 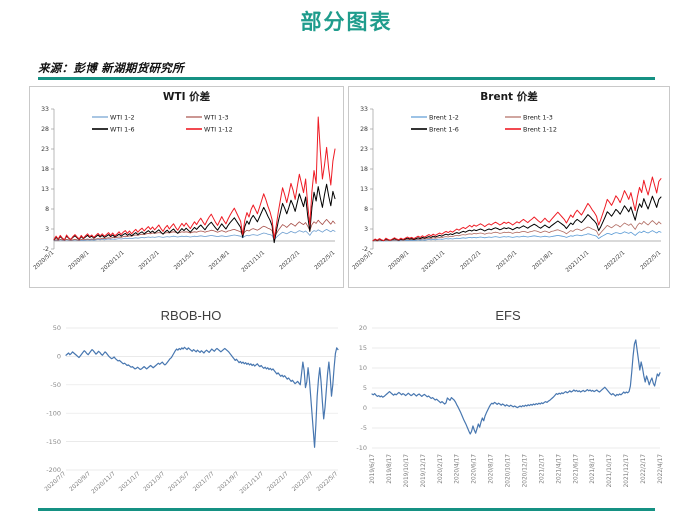 I want to click on svg-text: Brent 1-6, so click(x=444, y=129).